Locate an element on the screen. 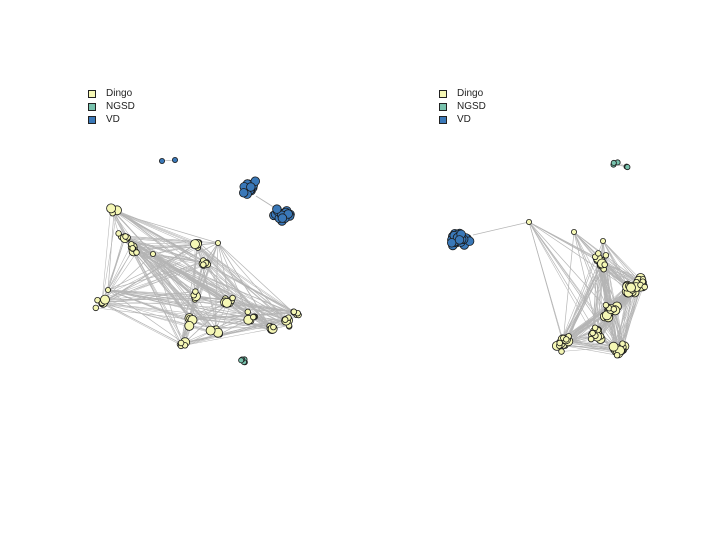 Image resolution: width=704 pixels, height=547 pixels. swatch-ngsd is located at coordinates (443, 106).